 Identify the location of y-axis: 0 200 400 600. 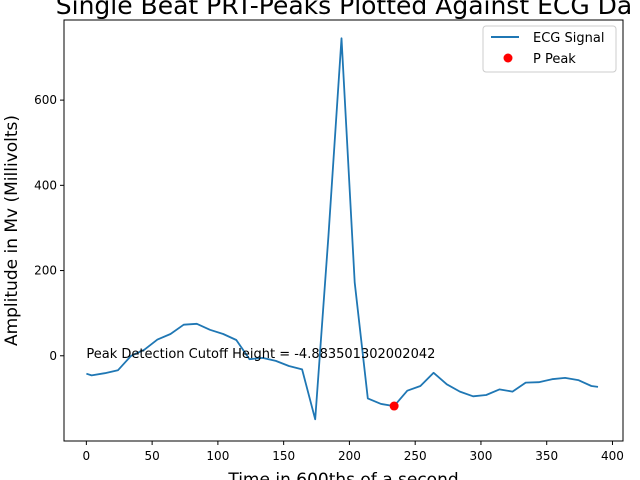
(49, 228).